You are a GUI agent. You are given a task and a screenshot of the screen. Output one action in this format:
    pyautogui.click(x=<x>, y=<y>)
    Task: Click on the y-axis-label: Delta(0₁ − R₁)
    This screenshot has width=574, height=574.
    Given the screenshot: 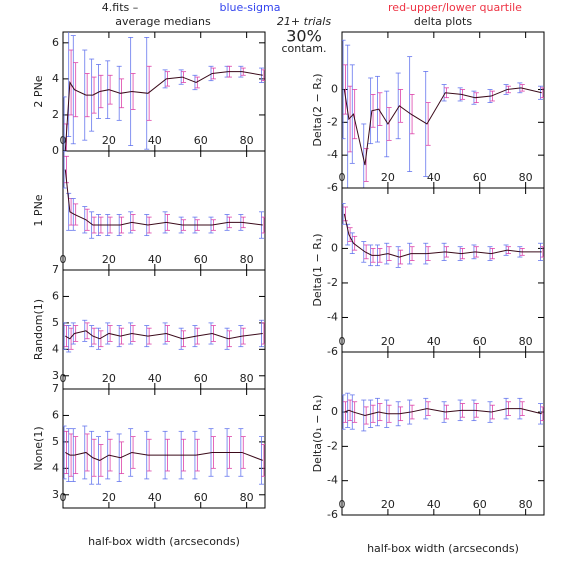 What is the action you would take?
    pyautogui.click(x=317, y=434)
    